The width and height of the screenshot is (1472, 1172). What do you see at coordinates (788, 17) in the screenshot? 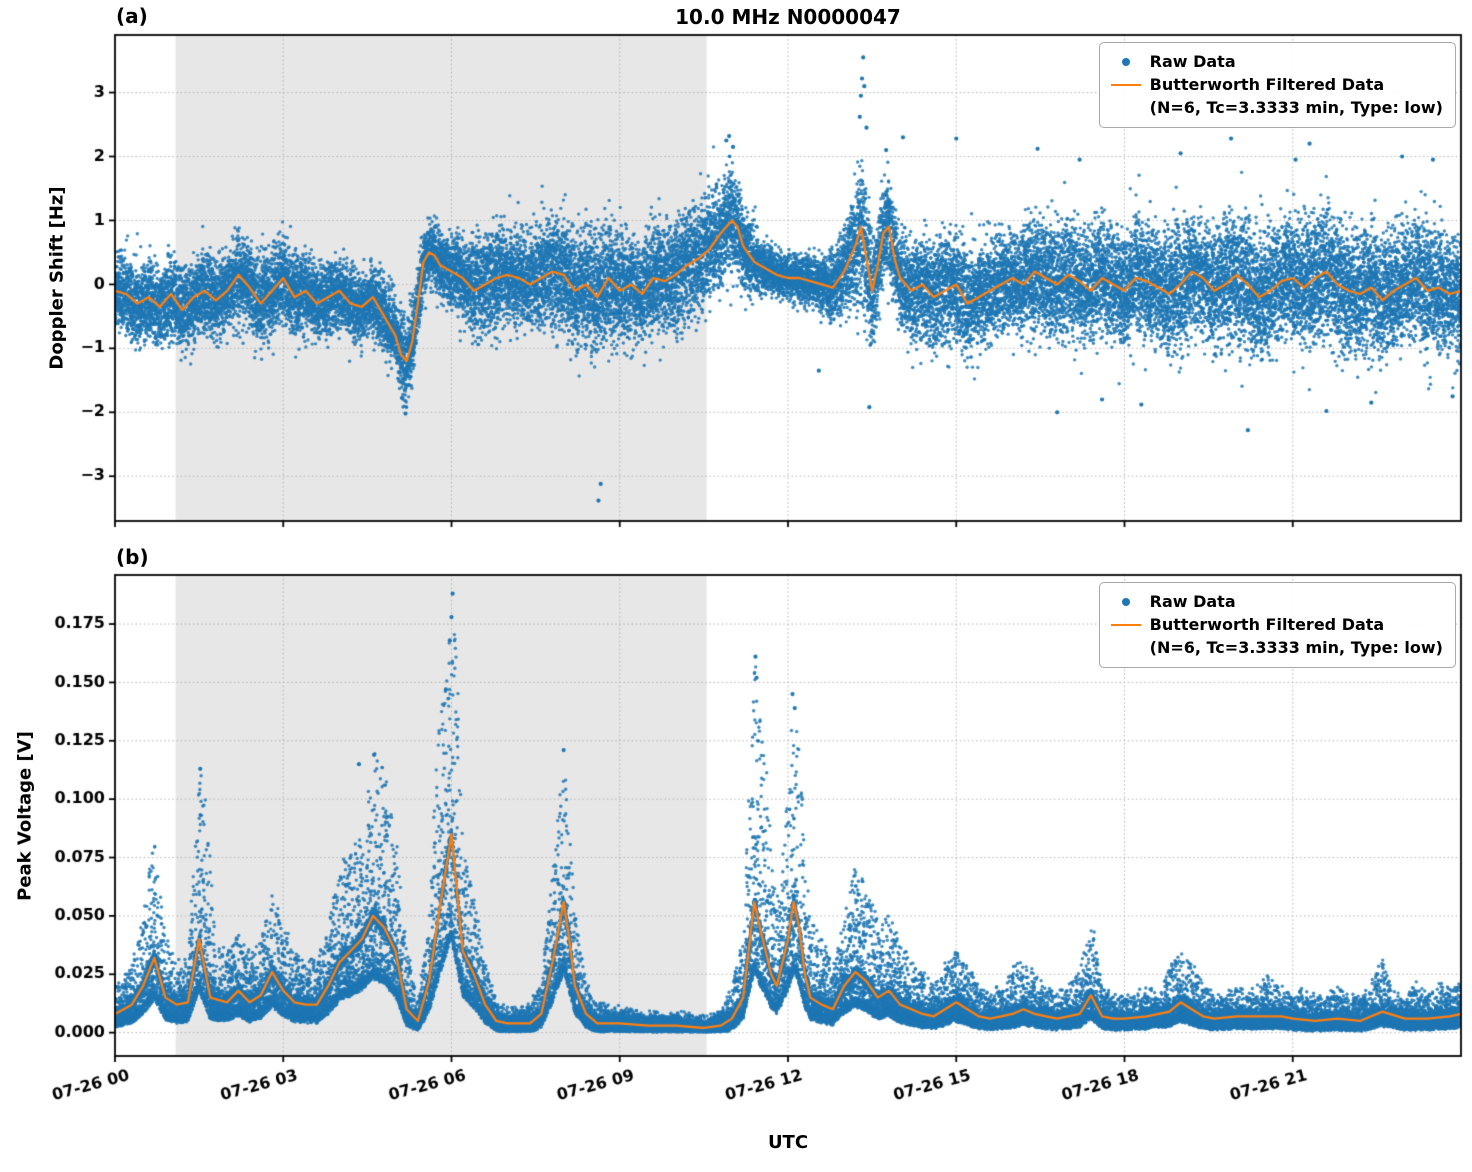
I see `chart-title: 10.0 MHz N0000047` at bounding box center [788, 17].